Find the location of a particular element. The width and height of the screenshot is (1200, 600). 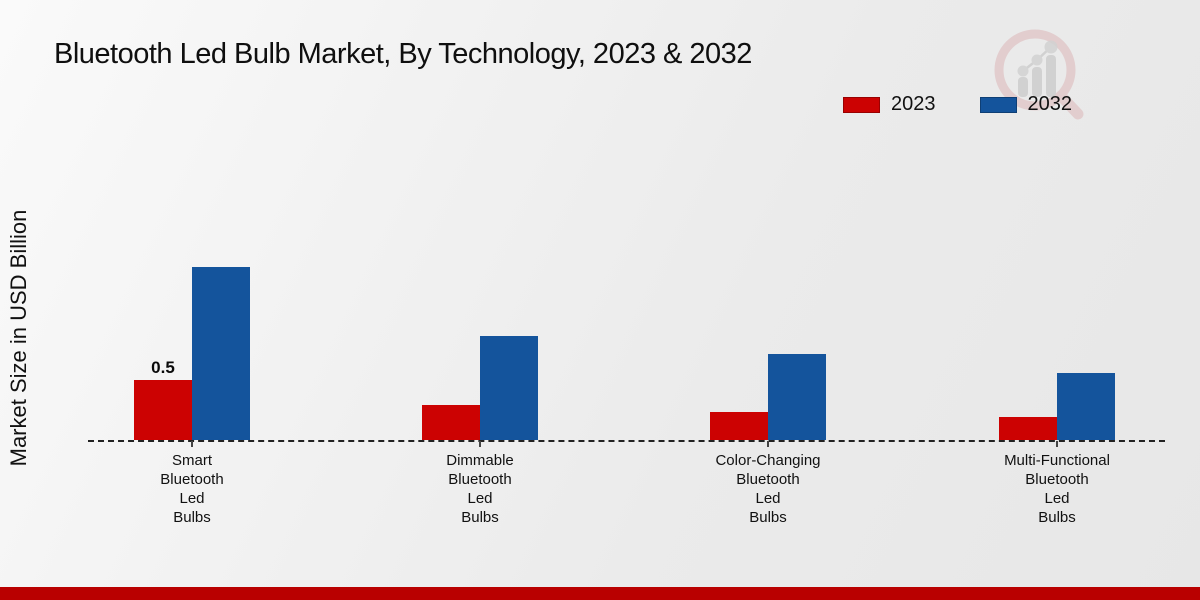

legend-item-2023: 2023 is located at coordinates (889, 104).